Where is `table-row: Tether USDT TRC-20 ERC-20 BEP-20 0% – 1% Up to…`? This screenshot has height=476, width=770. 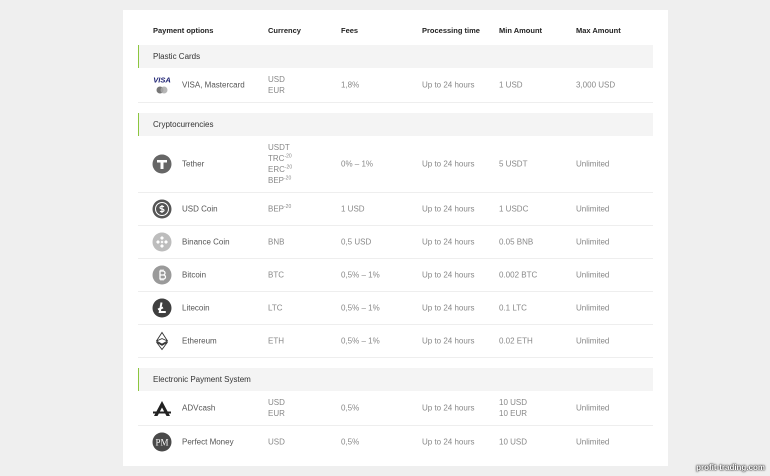 table-row: Tether USDT TRC-20 ERC-20 BEP-20 0% – 1% Up to… is located at coordinates (395, 164).